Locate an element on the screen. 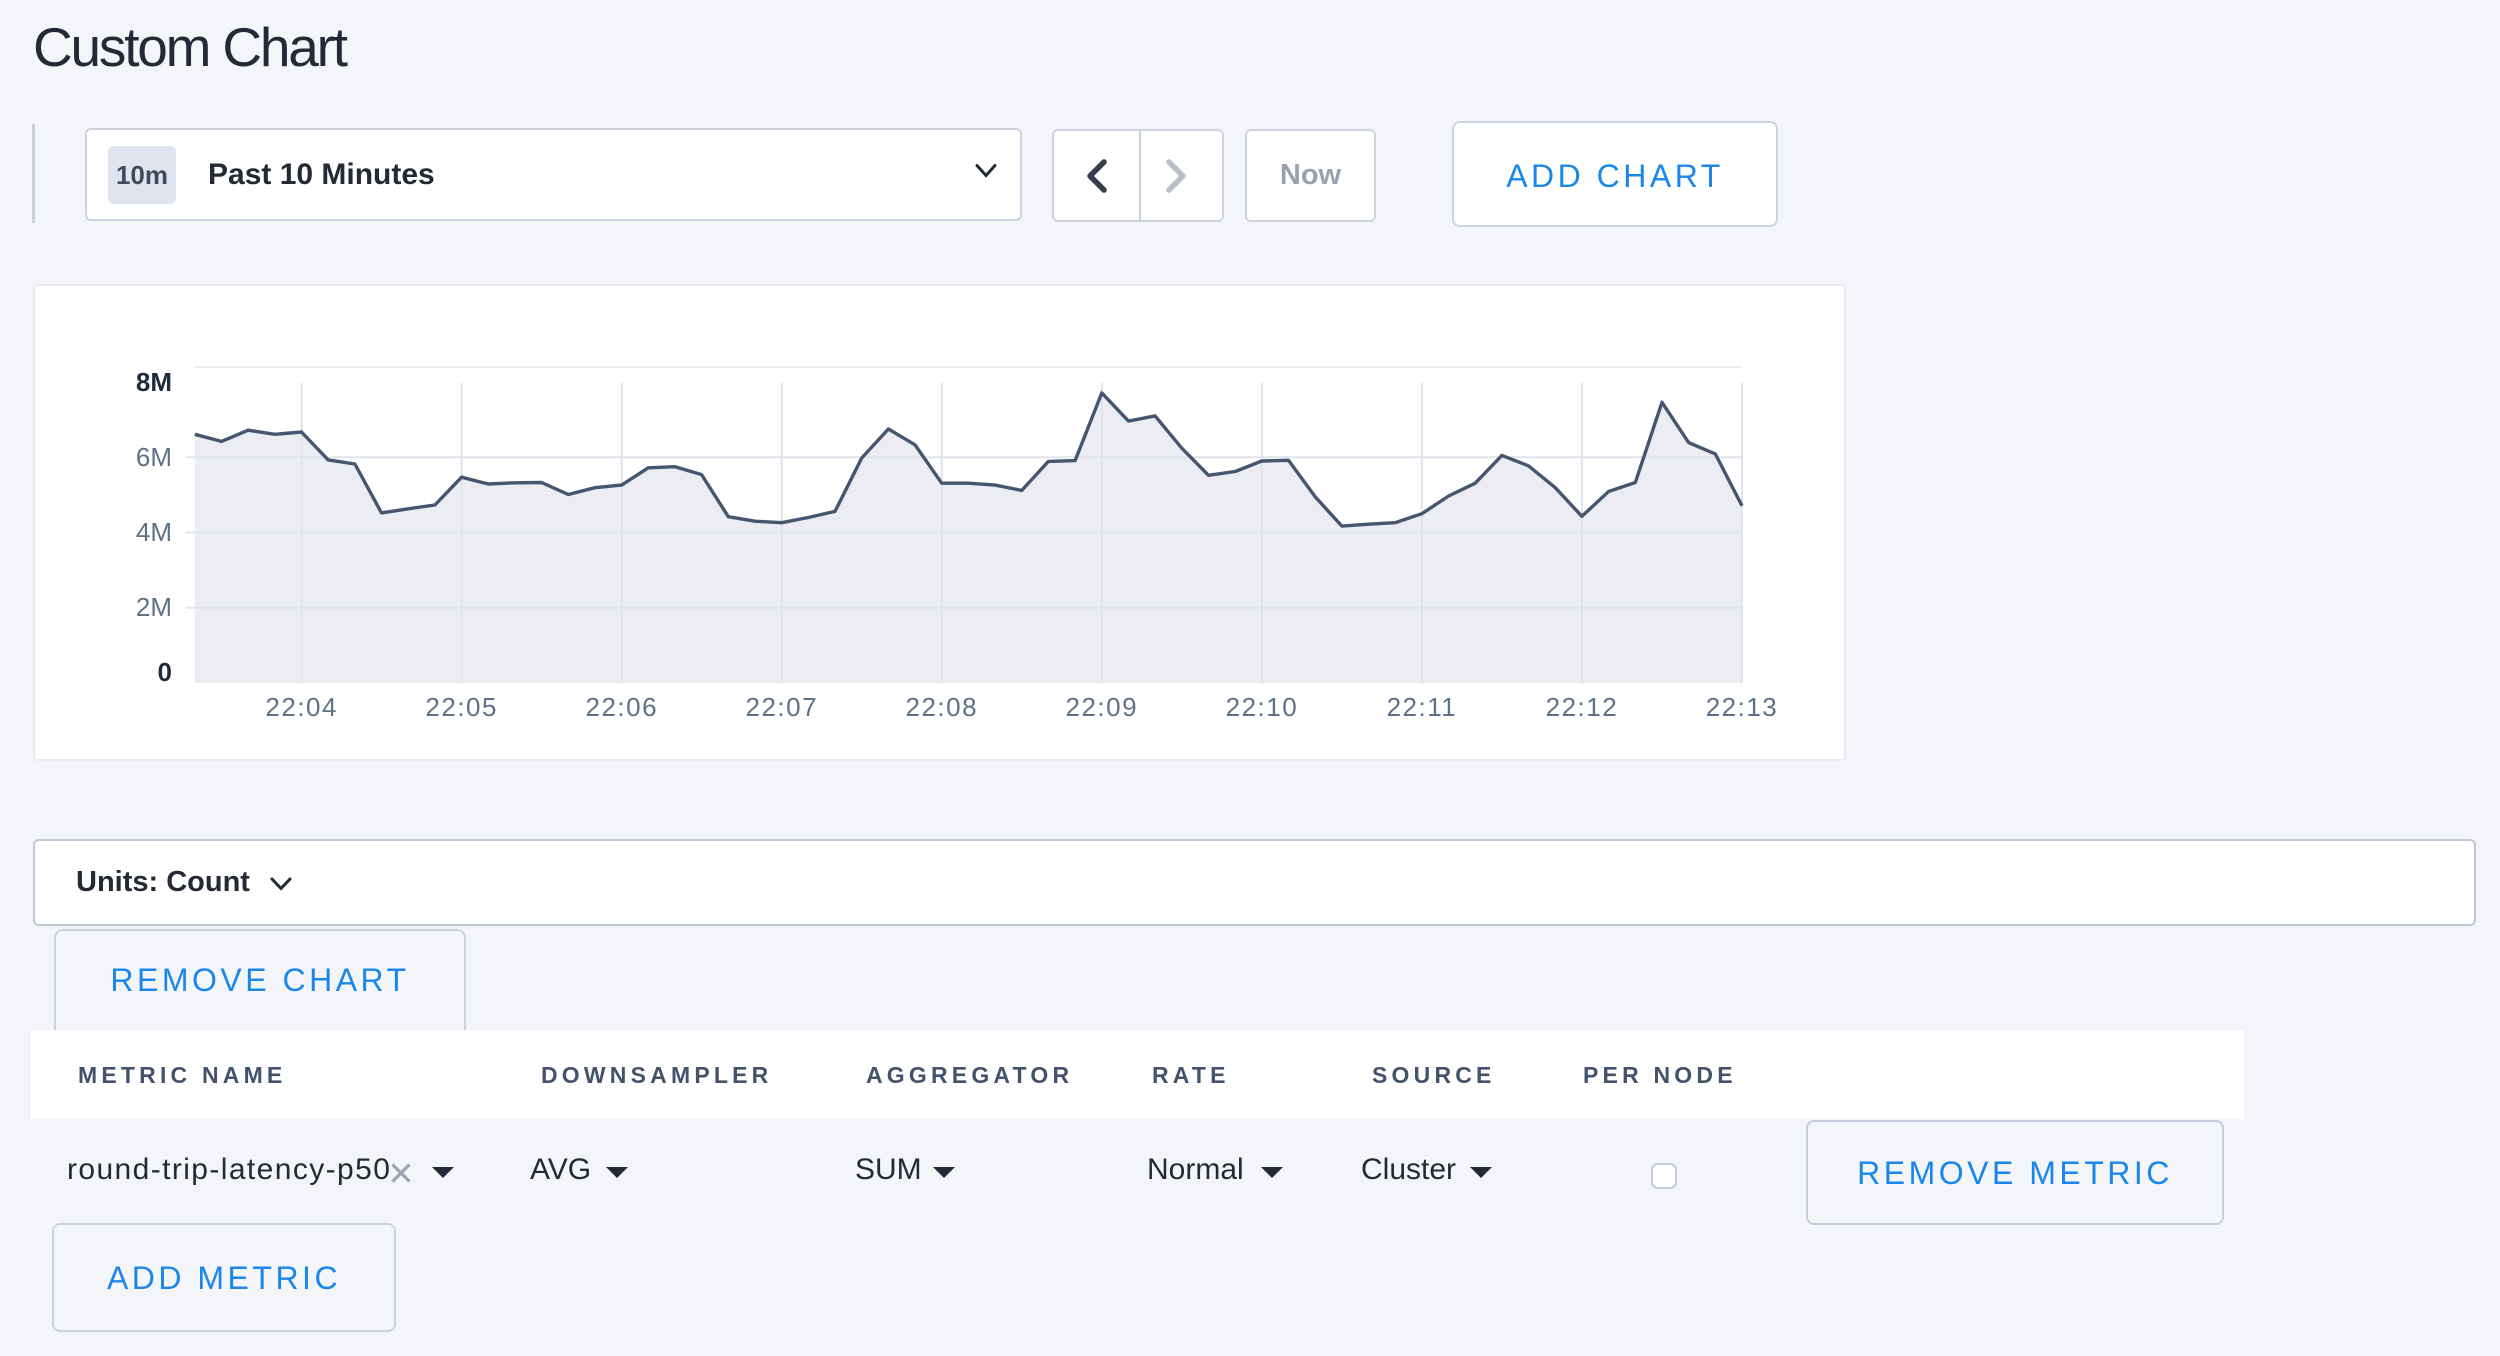  svg-text: 22:05 is located at coordinates (461, 707).